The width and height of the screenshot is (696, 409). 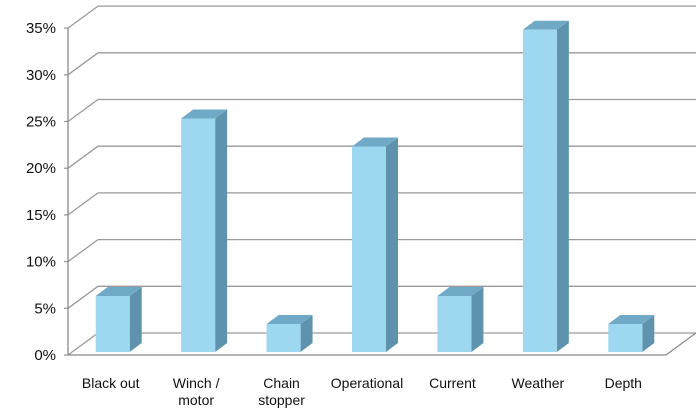 What do you see at coordinates (680, 344) in the screenshot?
I see `floor-right-edge` at bounding box center [680, 344].